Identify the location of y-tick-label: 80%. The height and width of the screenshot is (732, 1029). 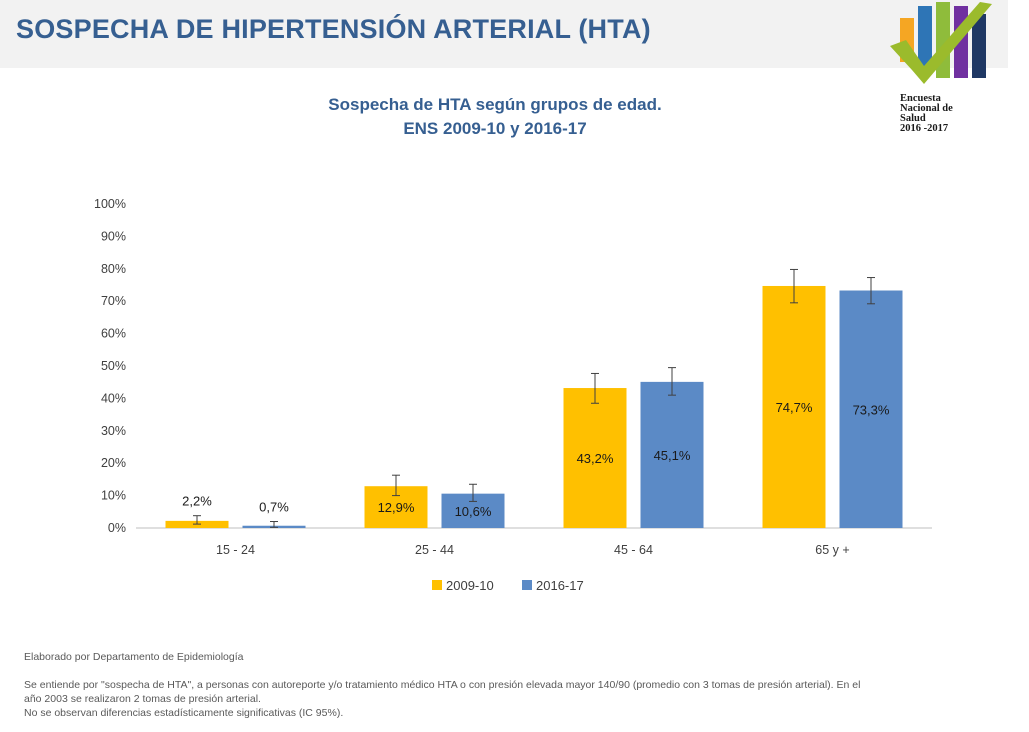
(113, 269).